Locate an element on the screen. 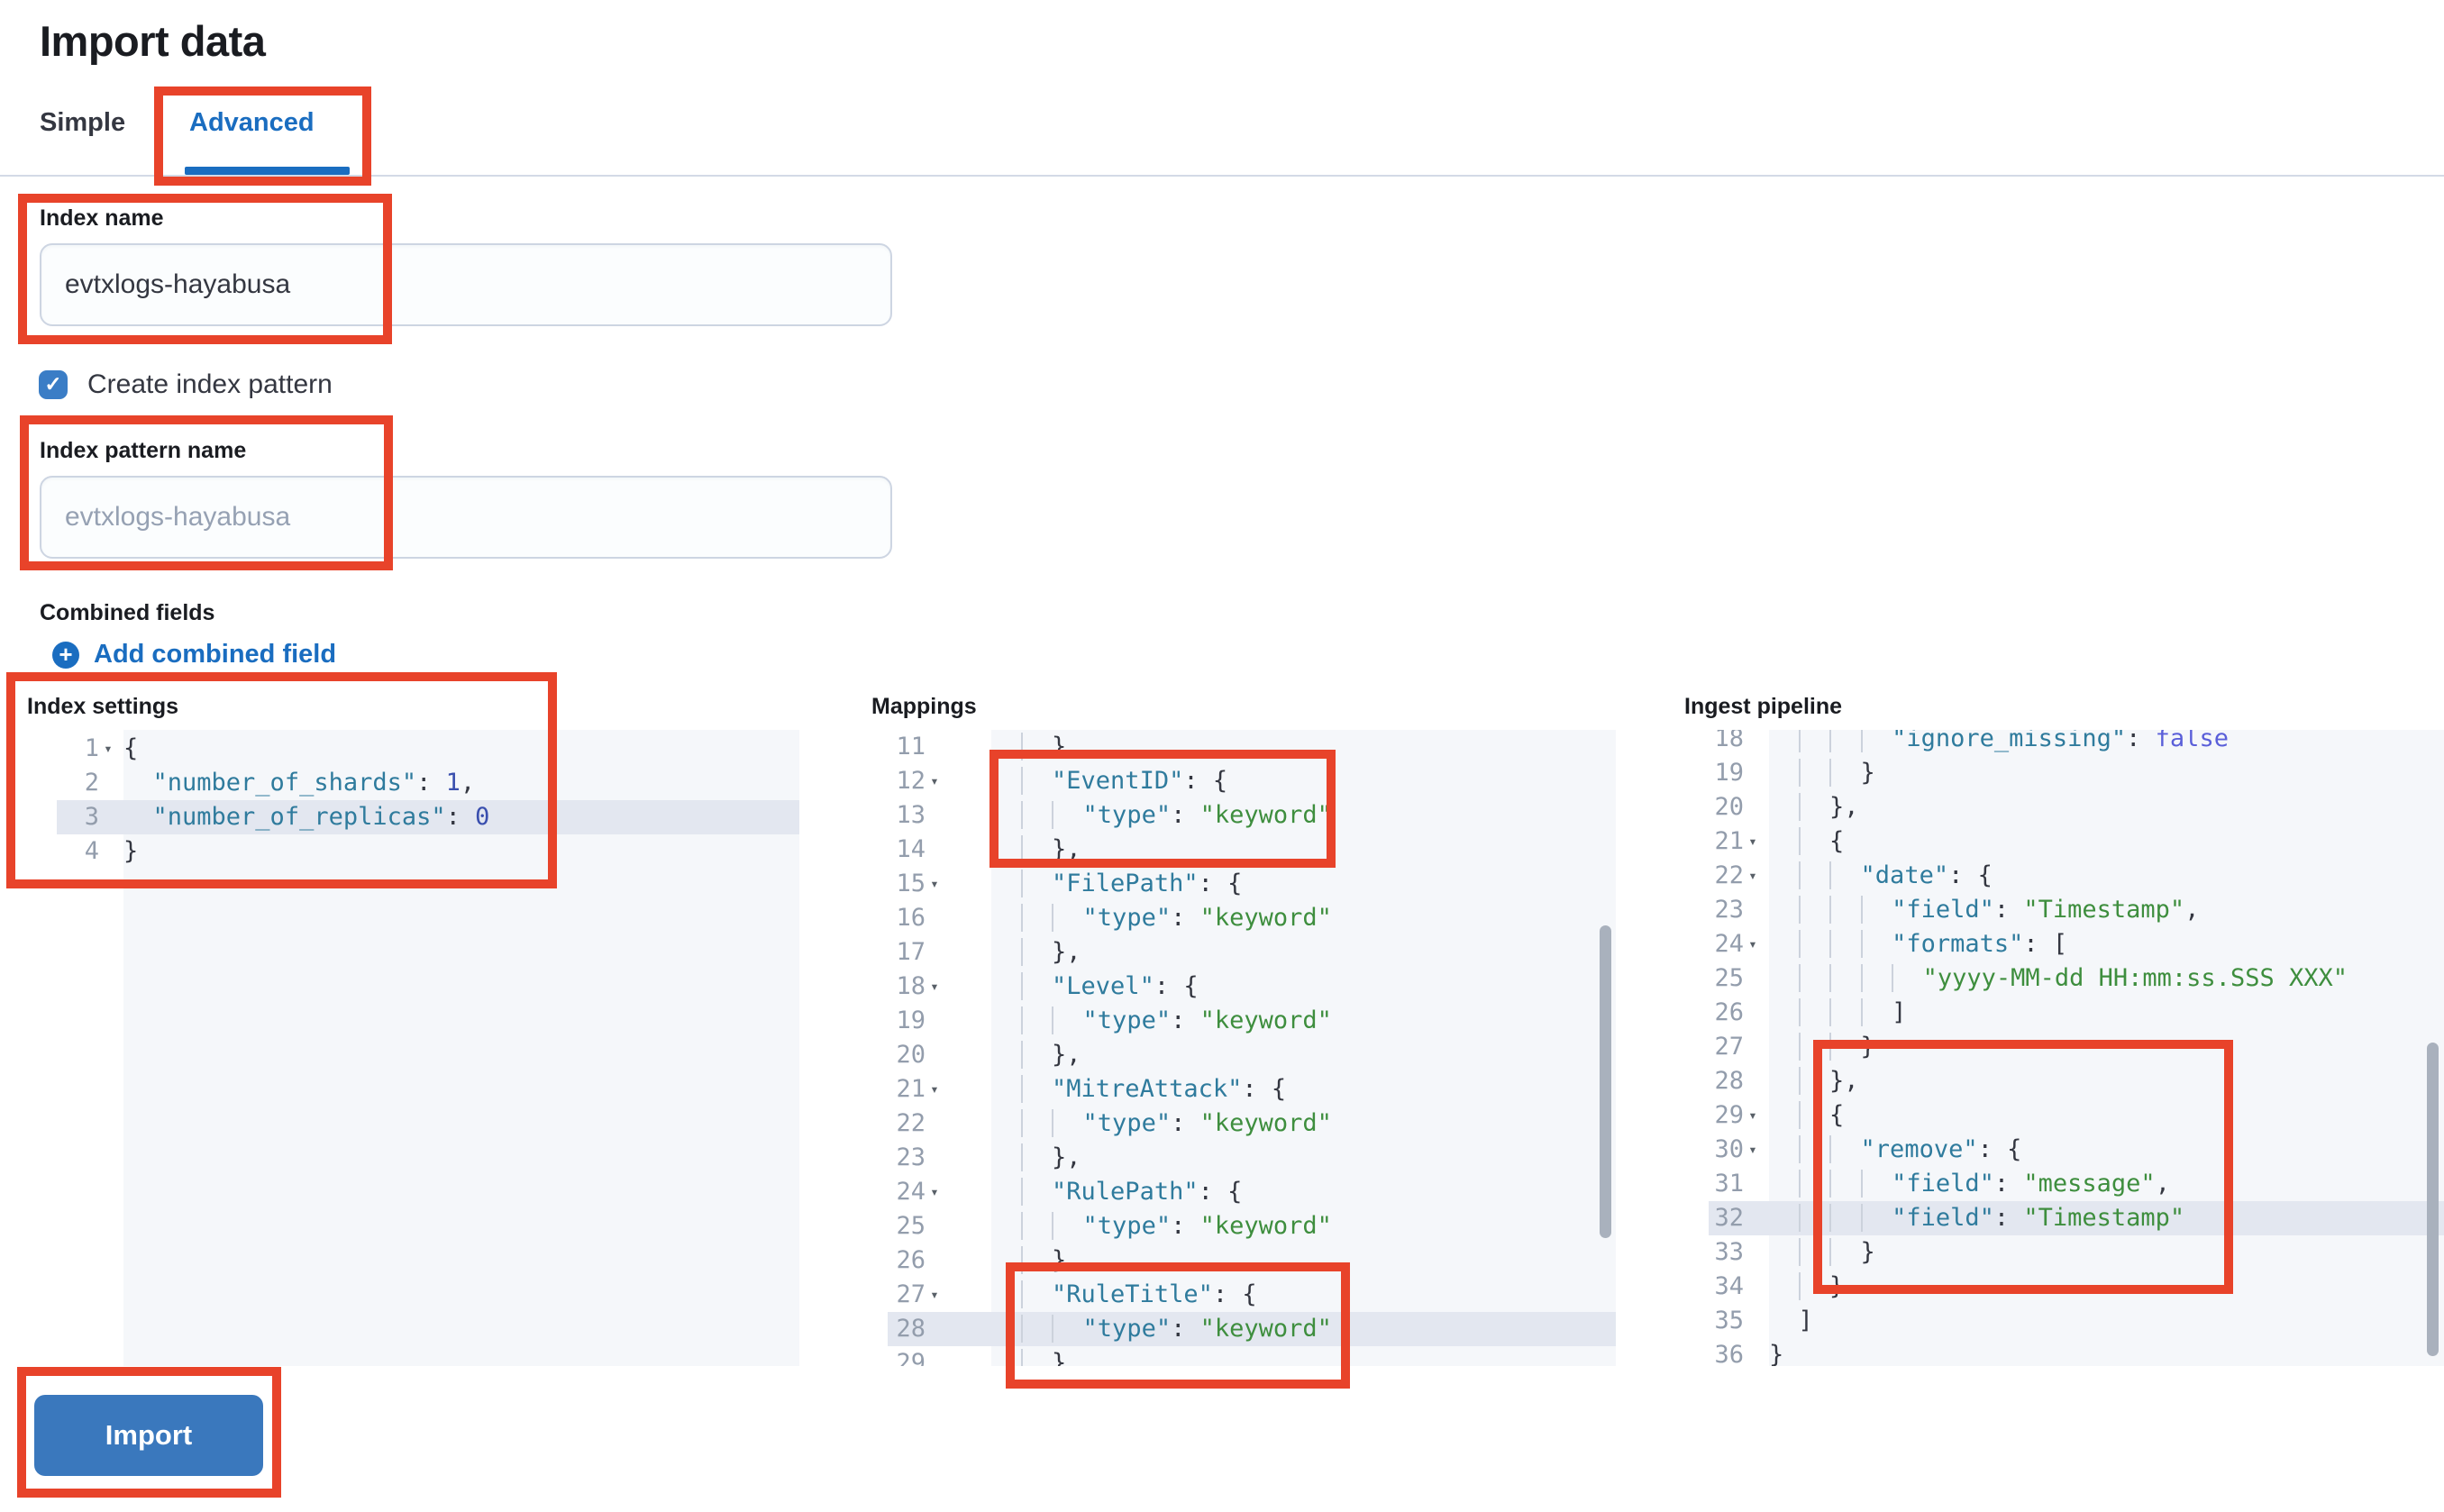 This screenshot has width=2444, height=1512. code-text: "number_of_replicas": 0 is located at coordinates (321, 817).